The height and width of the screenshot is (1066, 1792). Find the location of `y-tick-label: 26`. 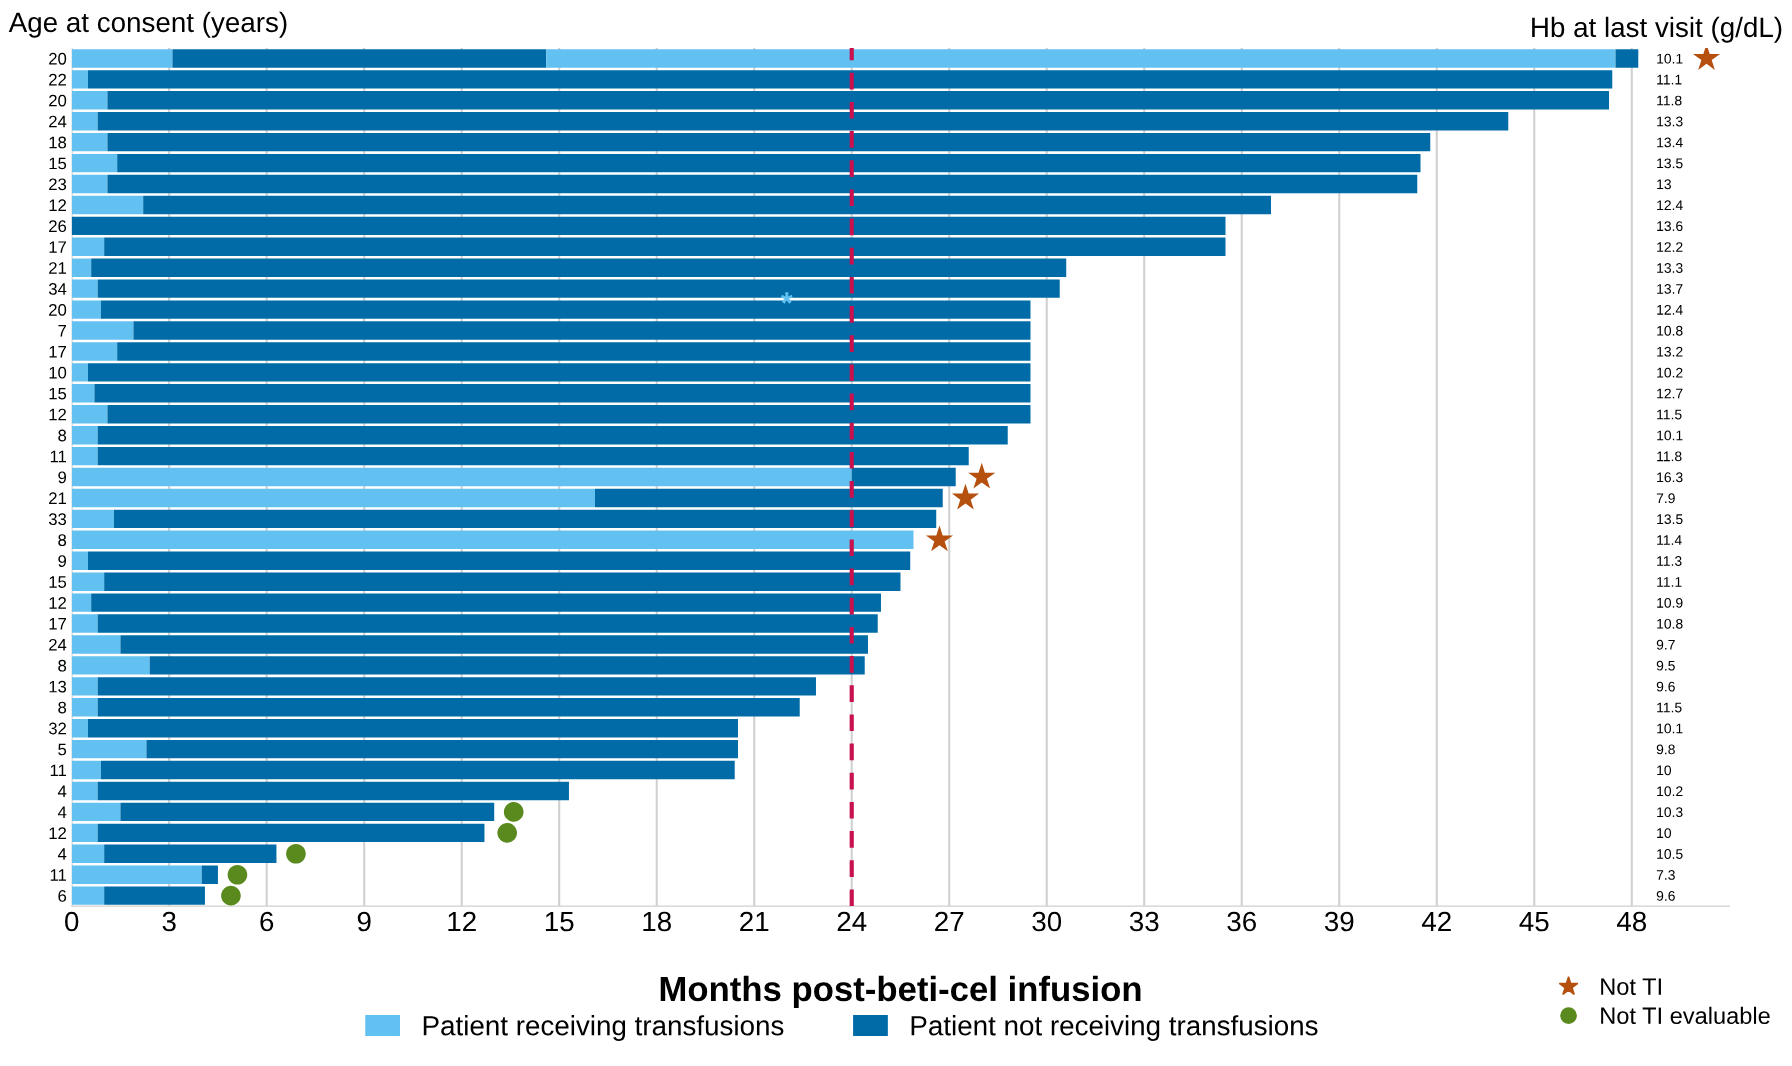

y-tick-label: 26 is located at coordinates (58, 226).